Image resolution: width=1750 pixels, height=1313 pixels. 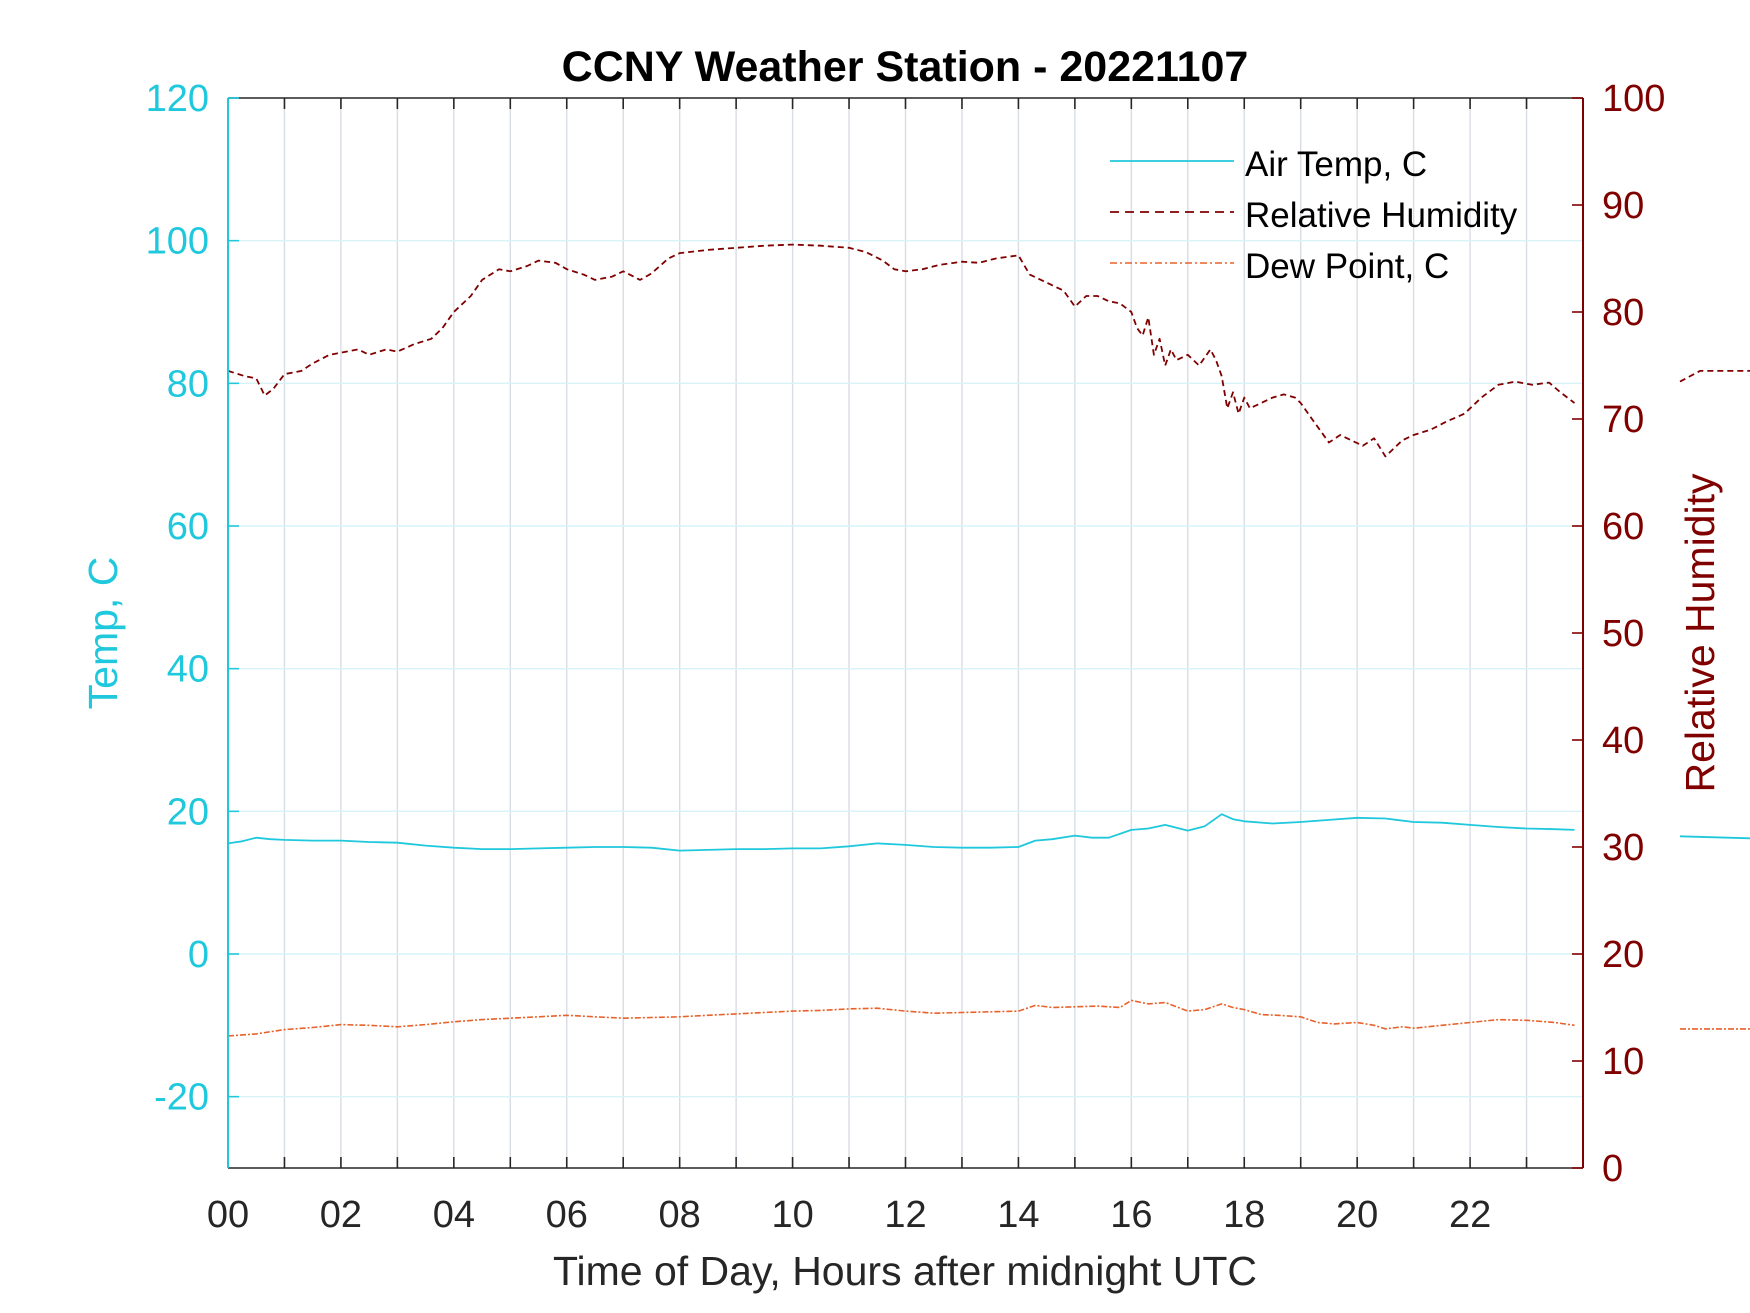 I want to click on partial-air-temp-line, so click(x=1714, y=837).